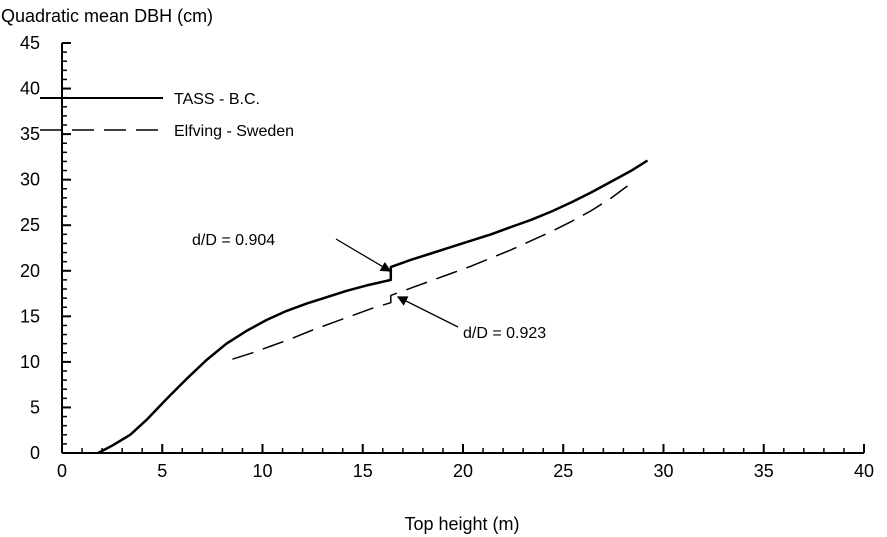  What do you see at coordinates (167, 115) in the screenshot?
I see `legend: TASS - B.C. Elfving - Sweden` at bounding box center [167, 115].